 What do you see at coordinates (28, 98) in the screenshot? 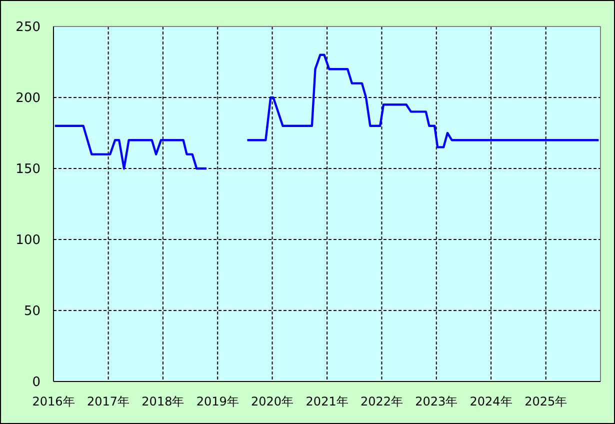
I see `y-tick-label: 200` at bounding box center [28, 98].